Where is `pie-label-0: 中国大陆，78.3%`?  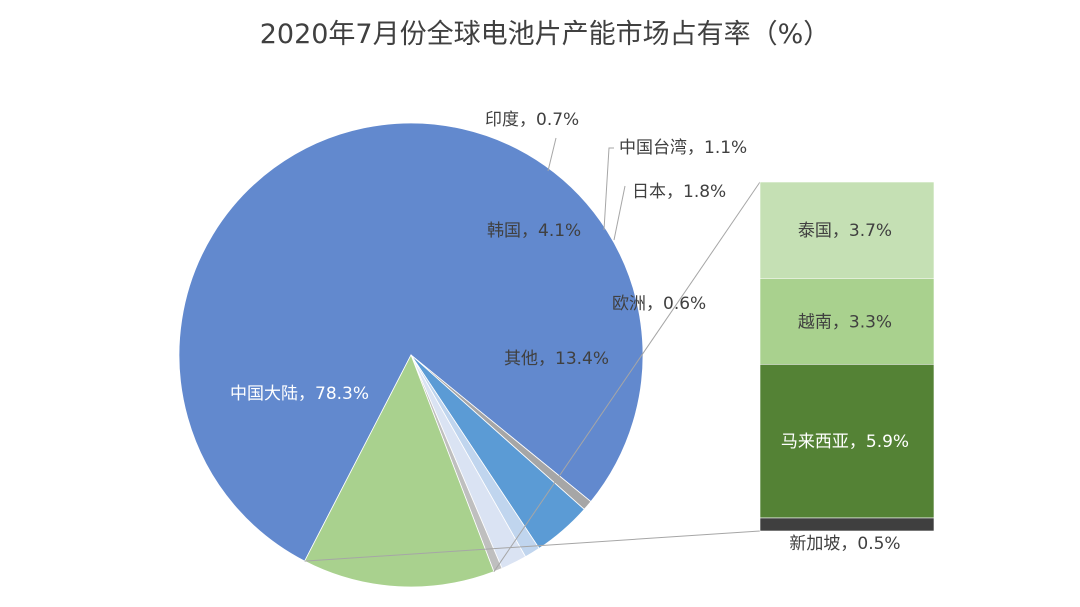 pie-label-0: 中国大陆，78.3% is located at coordinates (299, 394).